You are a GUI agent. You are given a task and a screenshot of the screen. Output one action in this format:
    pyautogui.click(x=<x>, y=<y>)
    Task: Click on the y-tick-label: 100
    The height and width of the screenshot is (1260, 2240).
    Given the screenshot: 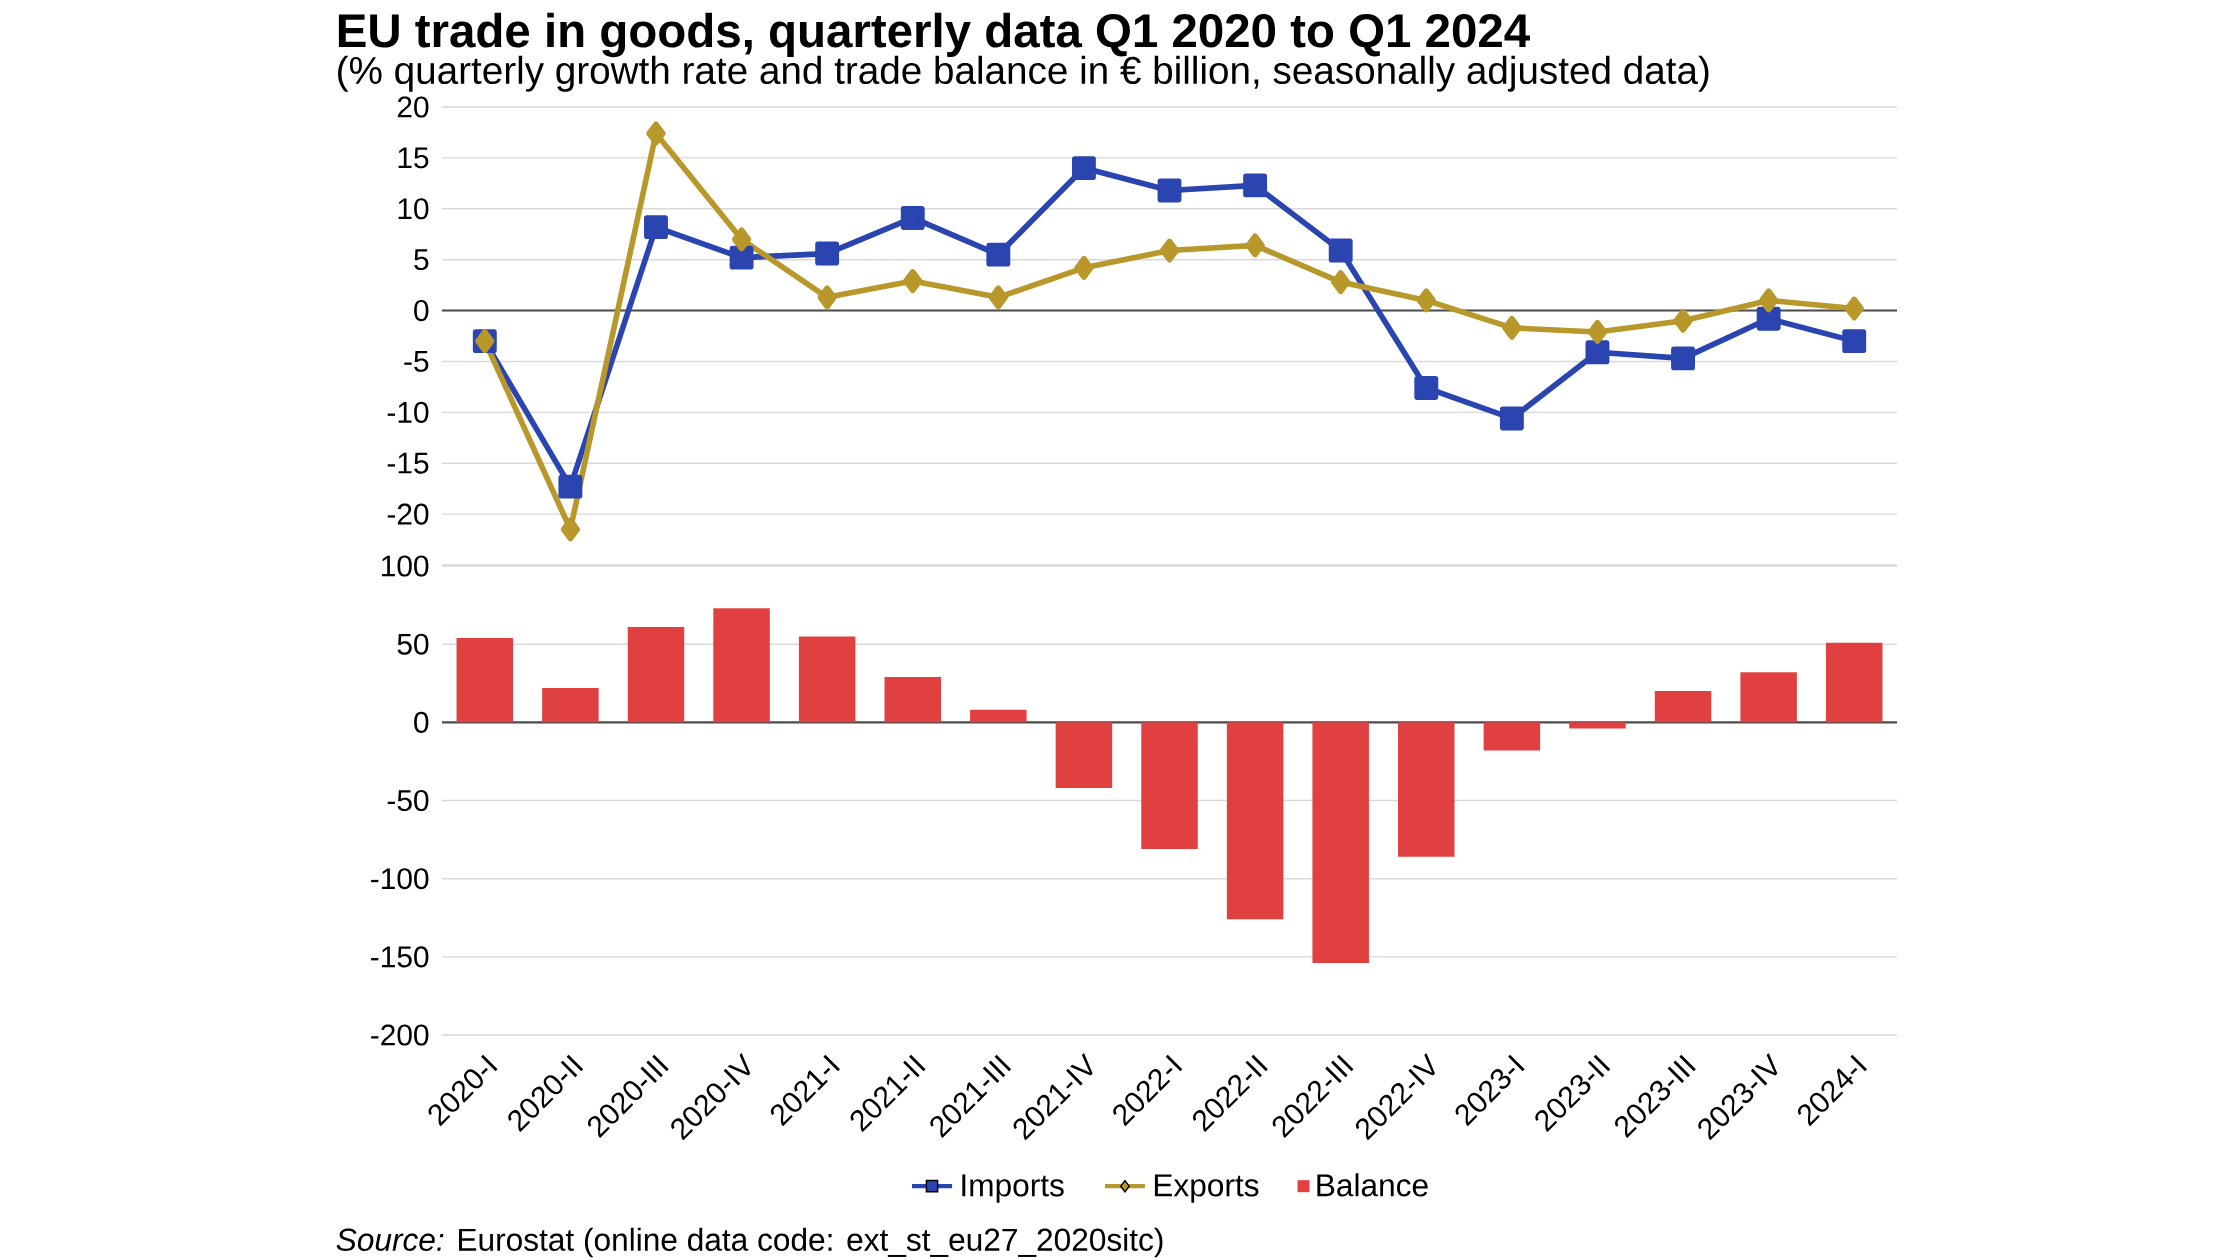 What is the action you would take?
    pyautogui.click(x=405, y=566)
    